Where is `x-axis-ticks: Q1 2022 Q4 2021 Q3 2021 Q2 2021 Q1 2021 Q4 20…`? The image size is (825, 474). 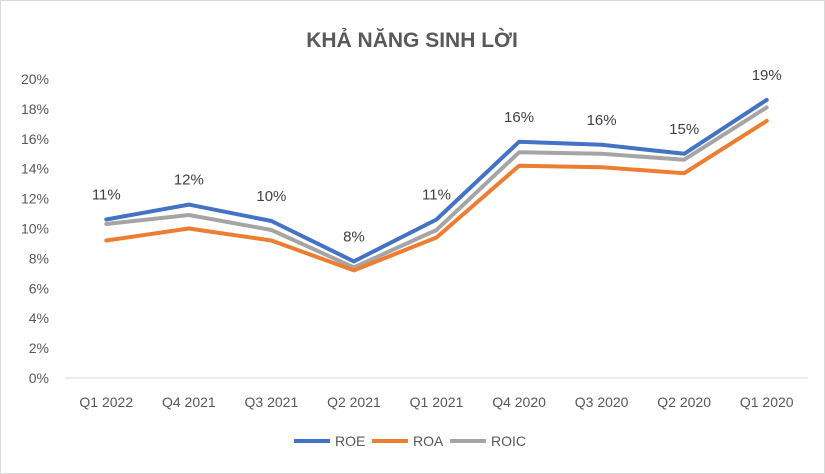
x-axis-ticks: Q1 2022 Q4 2021 Q3 2021 Q2 2021 Q1 2021 Q4 20… is located at coordinates (436, 402).